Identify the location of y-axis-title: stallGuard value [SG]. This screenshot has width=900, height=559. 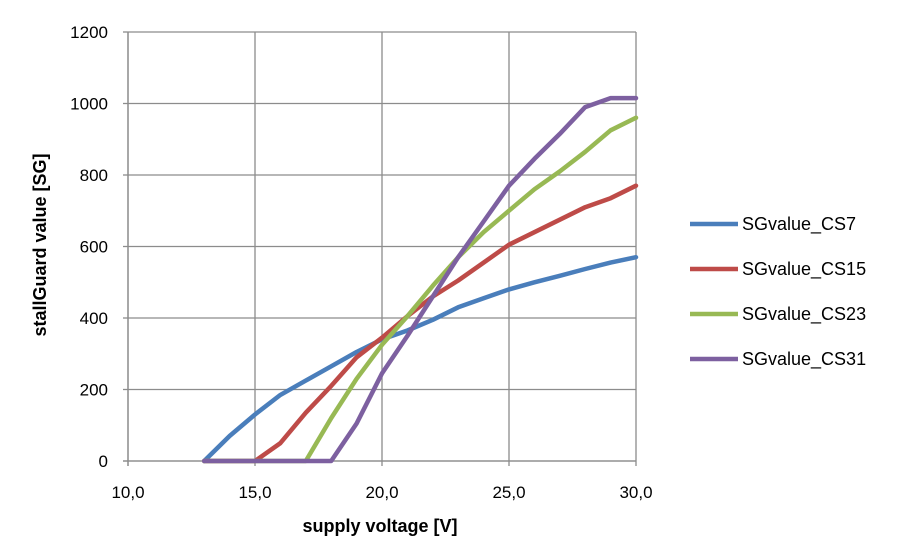
(40, 244).